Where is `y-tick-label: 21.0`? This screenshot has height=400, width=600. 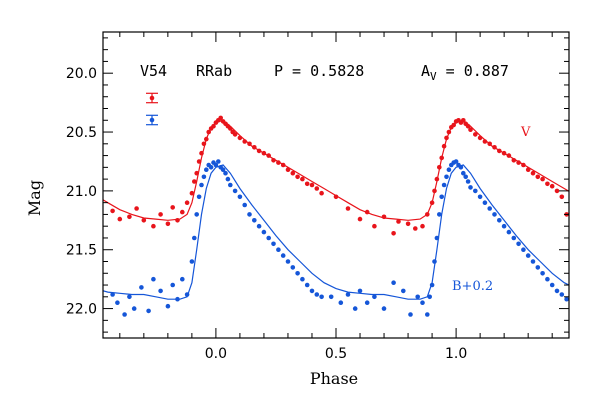
y-tick-label: 21.0 is located at coordinates (81, 192).